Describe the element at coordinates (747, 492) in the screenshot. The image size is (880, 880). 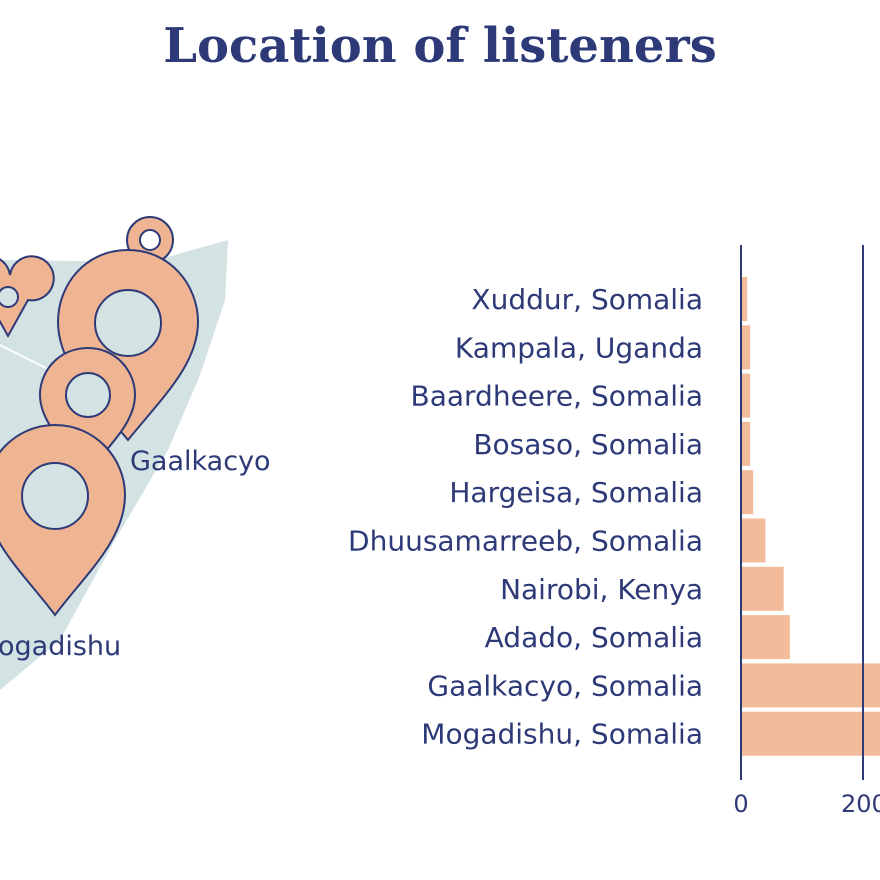
I see `bar-hargeisa` at that location.